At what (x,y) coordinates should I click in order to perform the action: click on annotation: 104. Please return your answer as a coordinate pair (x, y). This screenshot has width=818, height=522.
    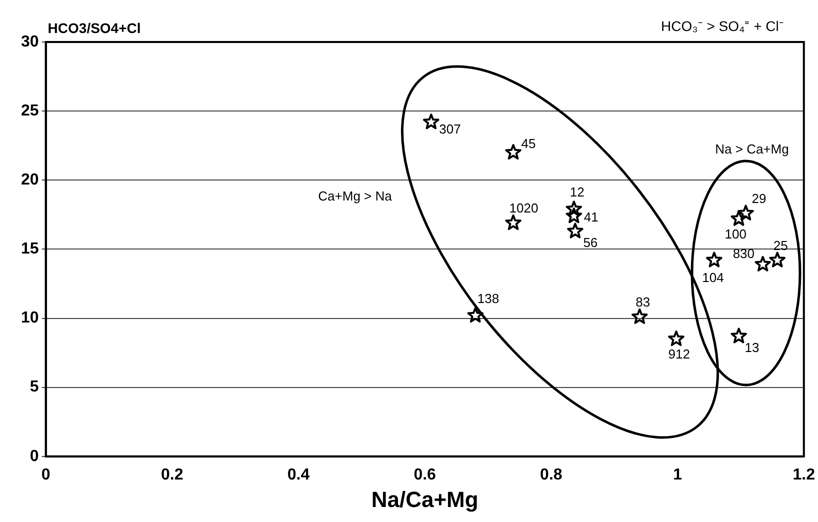
    Looking at the image, I should click on (713, 277).